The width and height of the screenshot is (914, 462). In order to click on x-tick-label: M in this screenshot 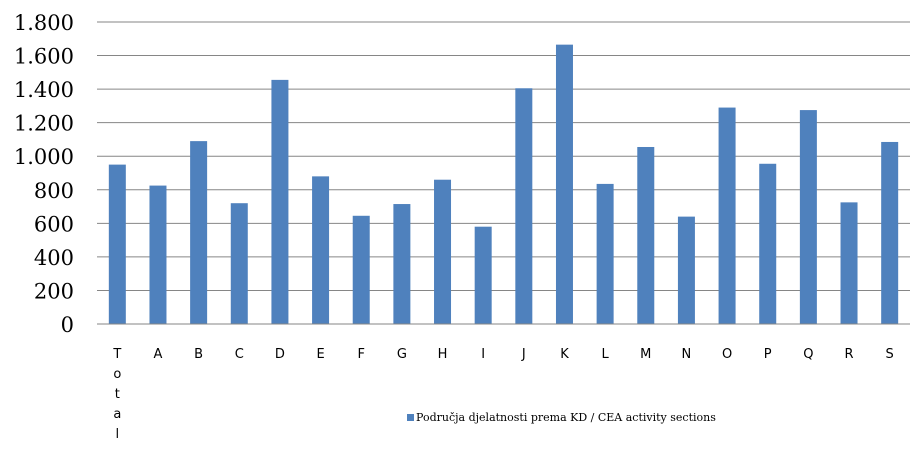, I will do `click(645, 354)`.